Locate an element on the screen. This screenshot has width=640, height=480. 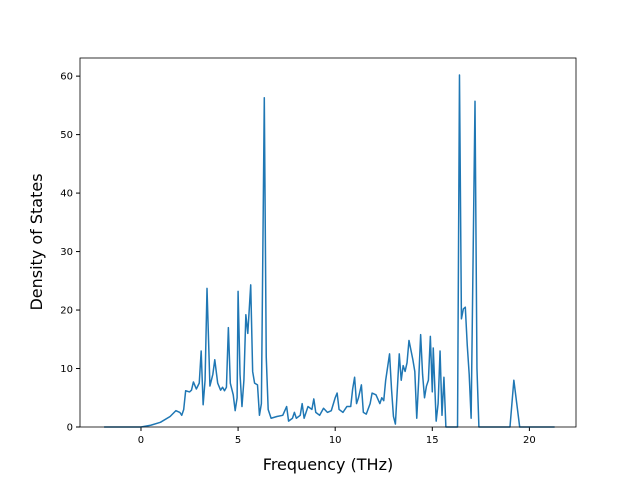
x-tick-label: 0 is located at coordinates (141, 440).